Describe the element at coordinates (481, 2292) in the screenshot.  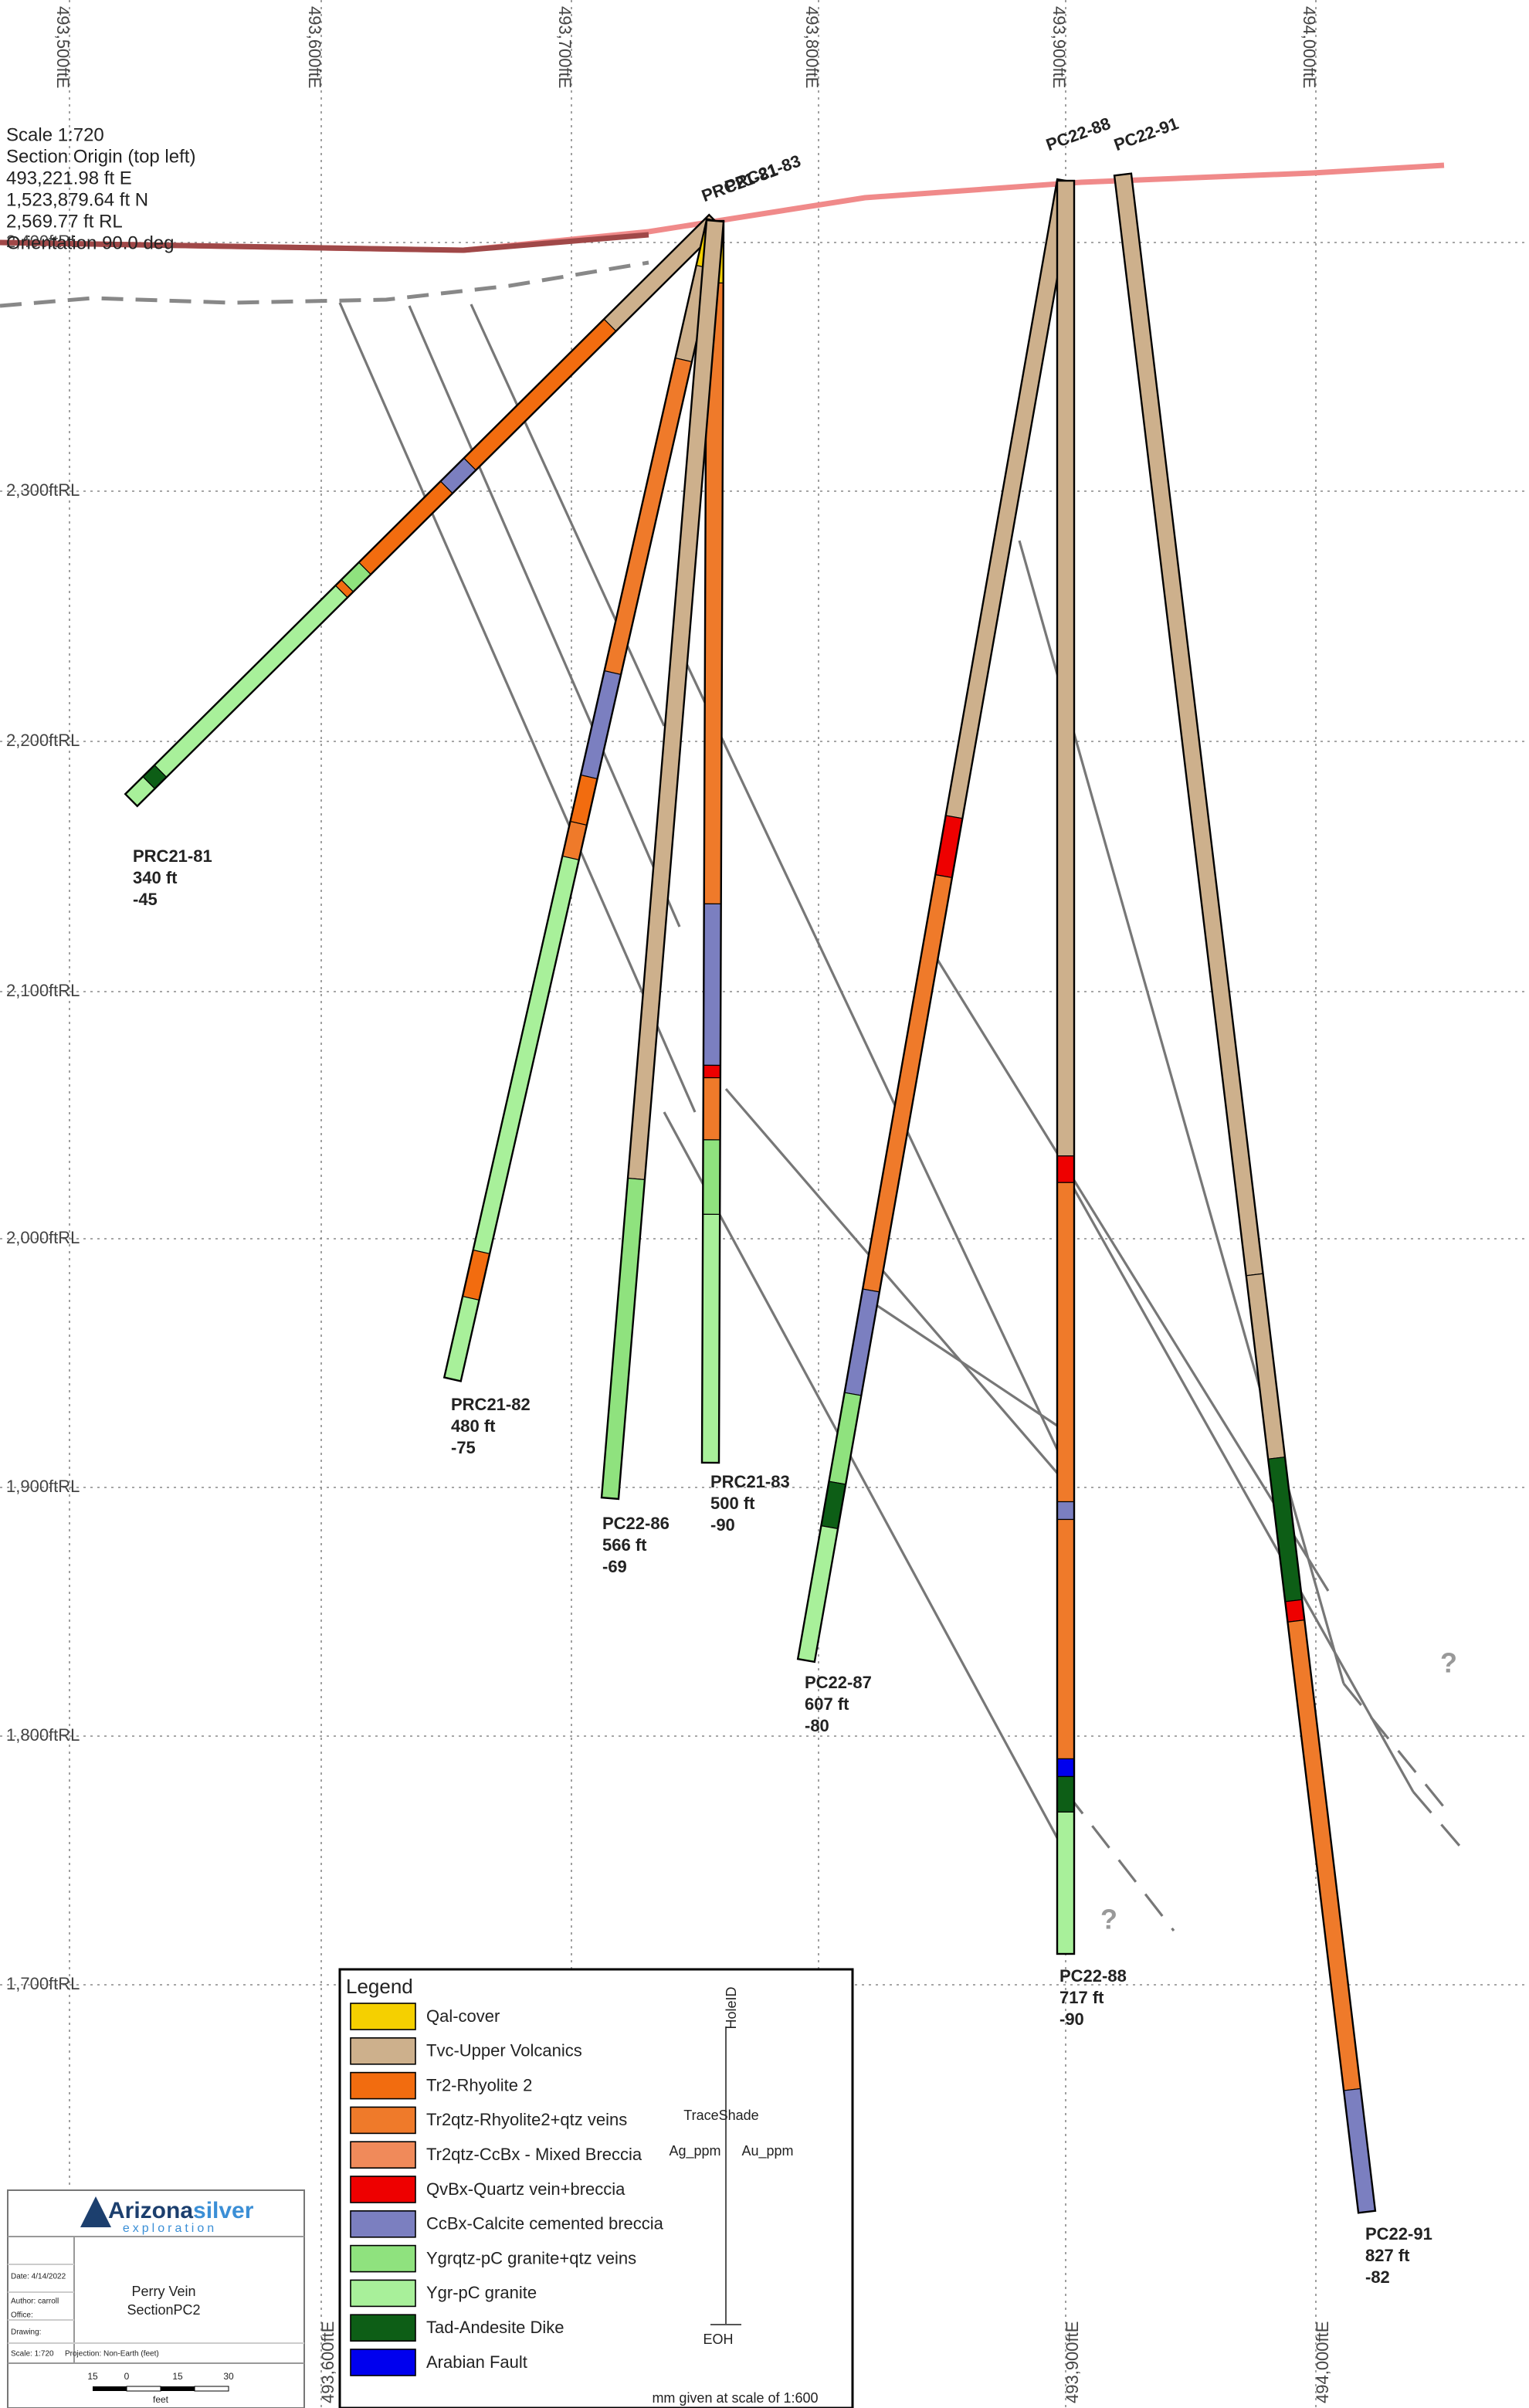
I see `legend-label: Ygr-pC granite` at that location.